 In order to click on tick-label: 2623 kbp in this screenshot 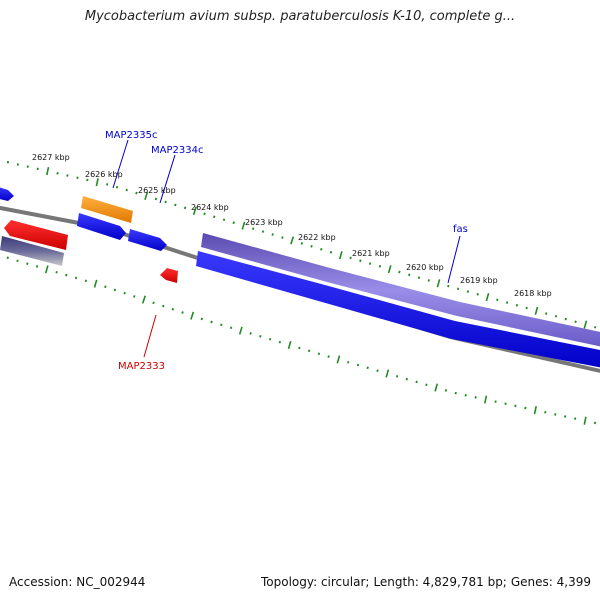, I will do `click(264, 222)`.